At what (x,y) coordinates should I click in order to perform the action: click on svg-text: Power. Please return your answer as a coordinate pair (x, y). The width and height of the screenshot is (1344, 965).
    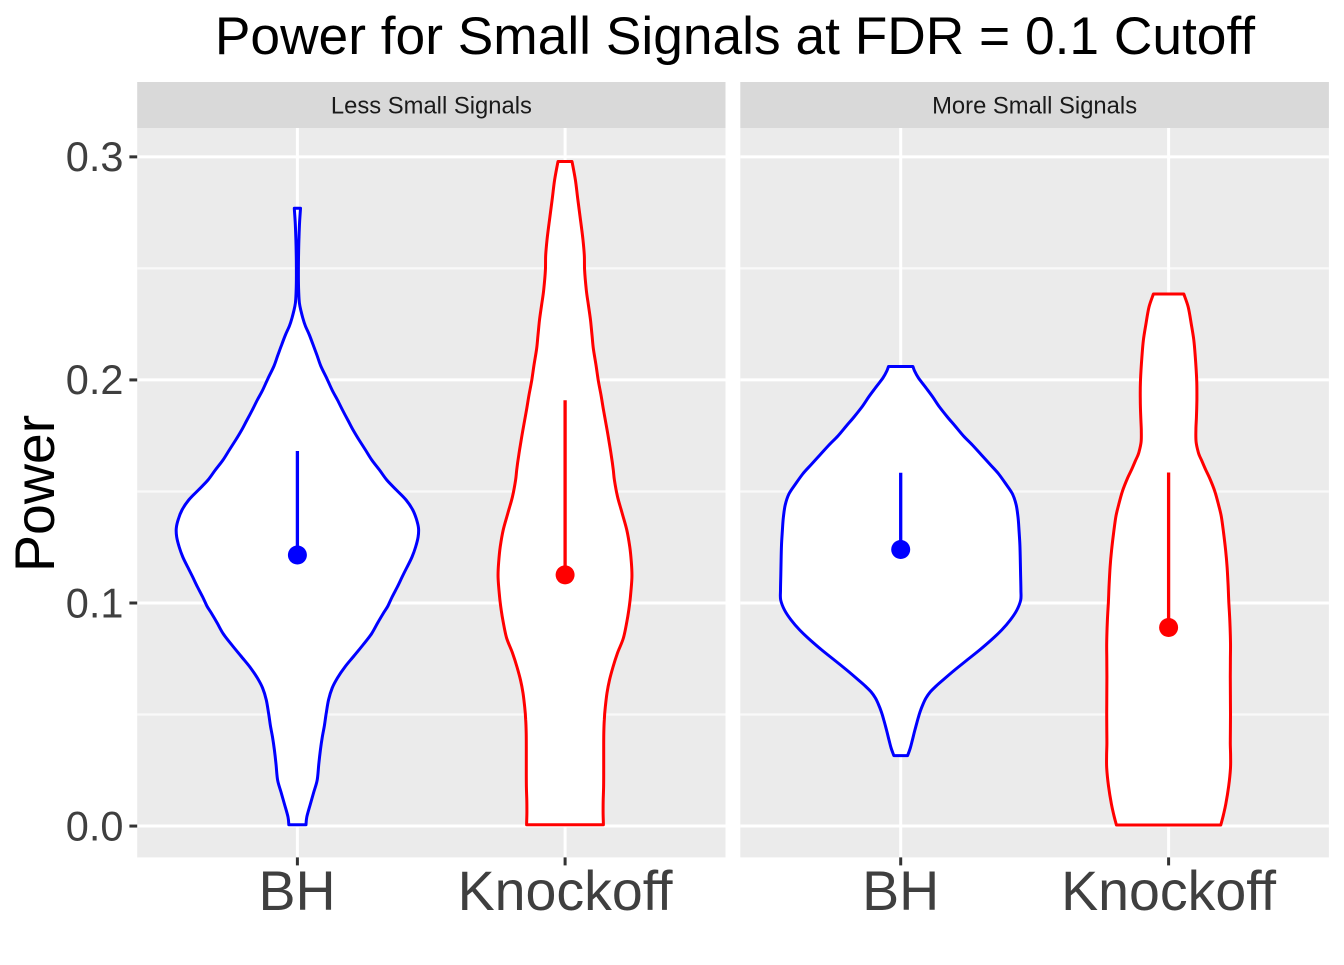
    Looking at the image, I should click on (35, 493).